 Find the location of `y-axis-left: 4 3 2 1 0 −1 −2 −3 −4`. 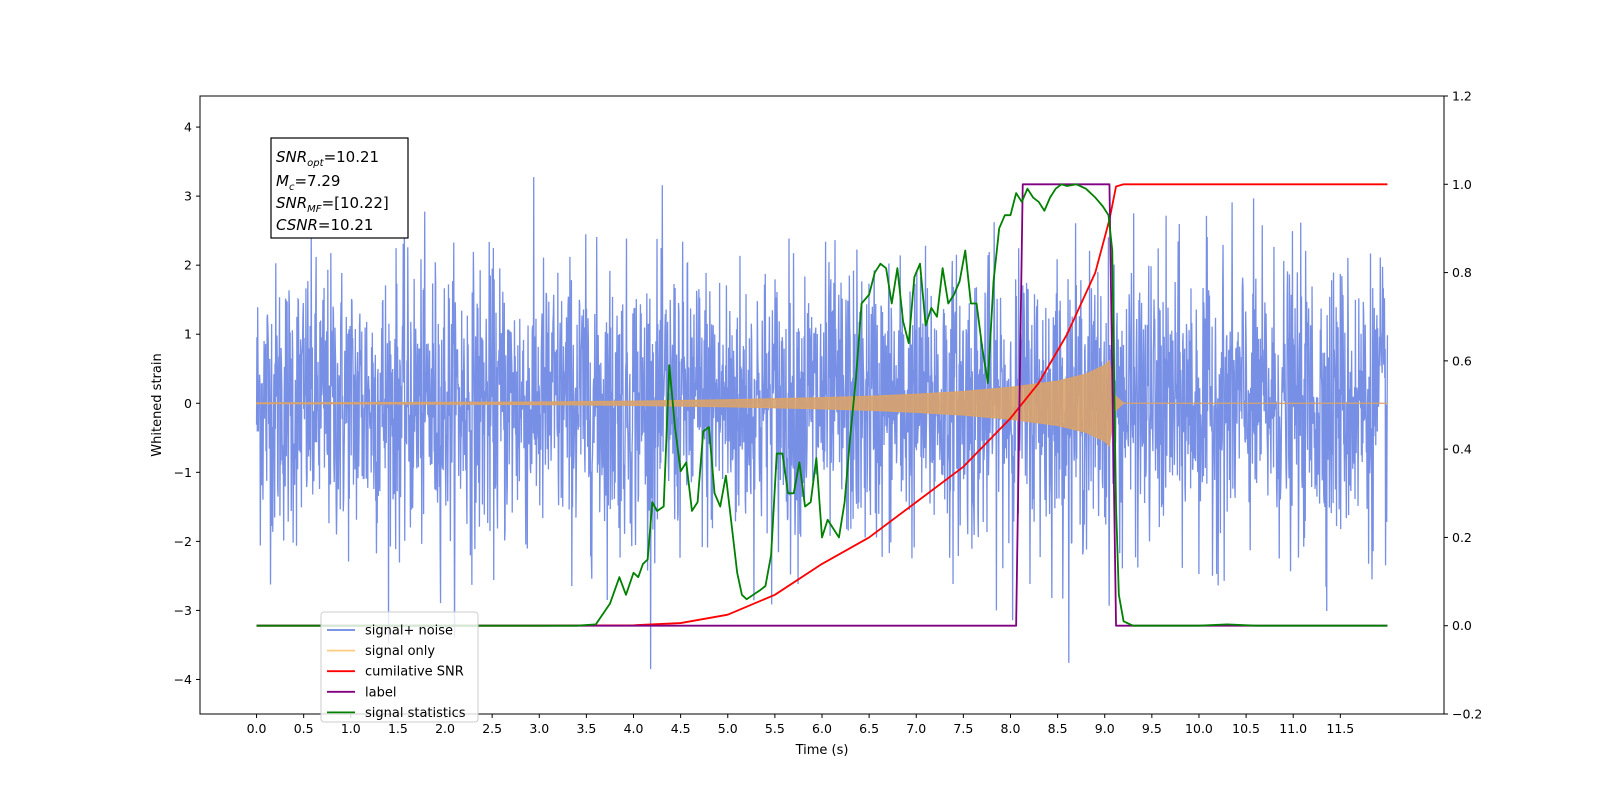

y-axis-left: 4 3 2 1 0 −1 −2 −3 −4 is located at coordinates (187, 403).